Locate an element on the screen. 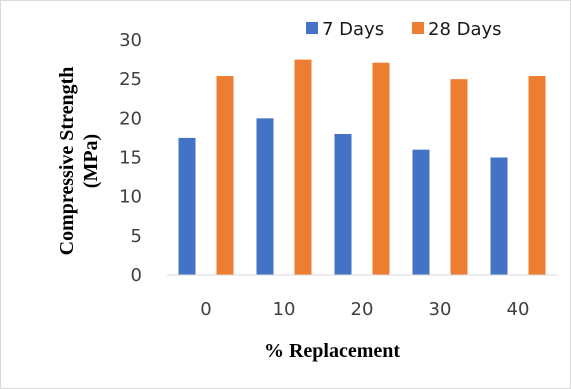  y-axis-title-line-2: (MPa) is located at coordinates (91, 161).